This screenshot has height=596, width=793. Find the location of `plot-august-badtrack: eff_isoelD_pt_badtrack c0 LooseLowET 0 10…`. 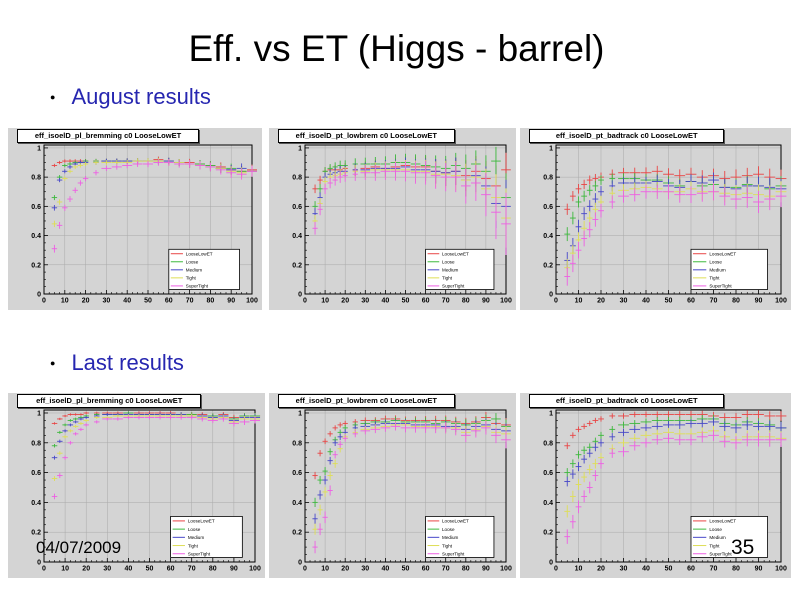

plot-august-badtrack: eff_isoelD_pt_badtrack c0 LooseLowET 0 10… is located at coordinates (655, 219).